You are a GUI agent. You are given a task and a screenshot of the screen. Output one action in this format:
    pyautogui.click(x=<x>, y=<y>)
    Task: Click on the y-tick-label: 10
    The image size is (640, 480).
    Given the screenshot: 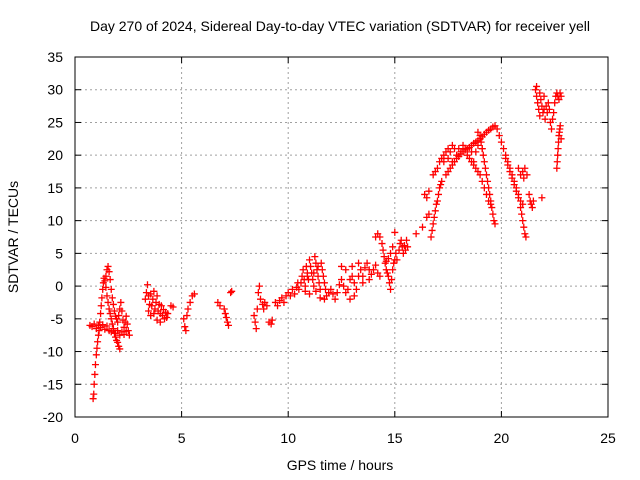 What is the action you would take?
    pyautogui.click(x=55, y=221)
    